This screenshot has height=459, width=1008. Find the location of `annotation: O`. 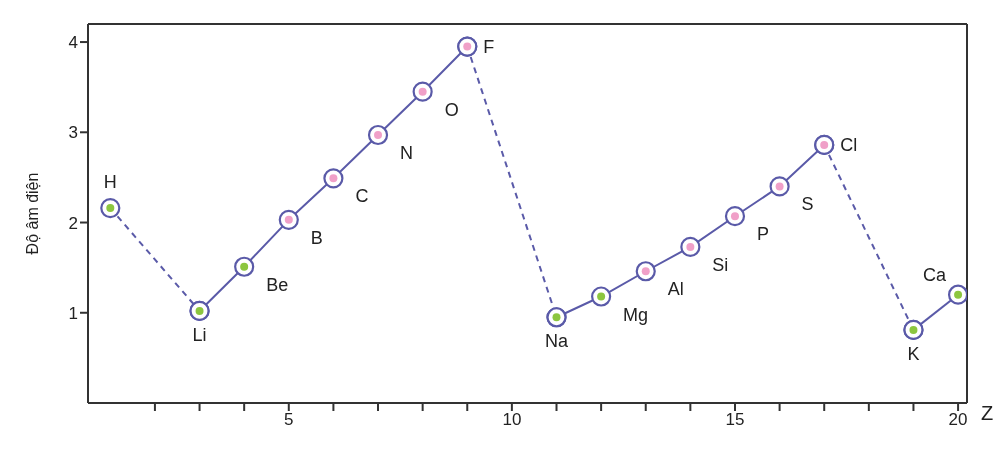

annotation: O is located at coordinates (451, 109).